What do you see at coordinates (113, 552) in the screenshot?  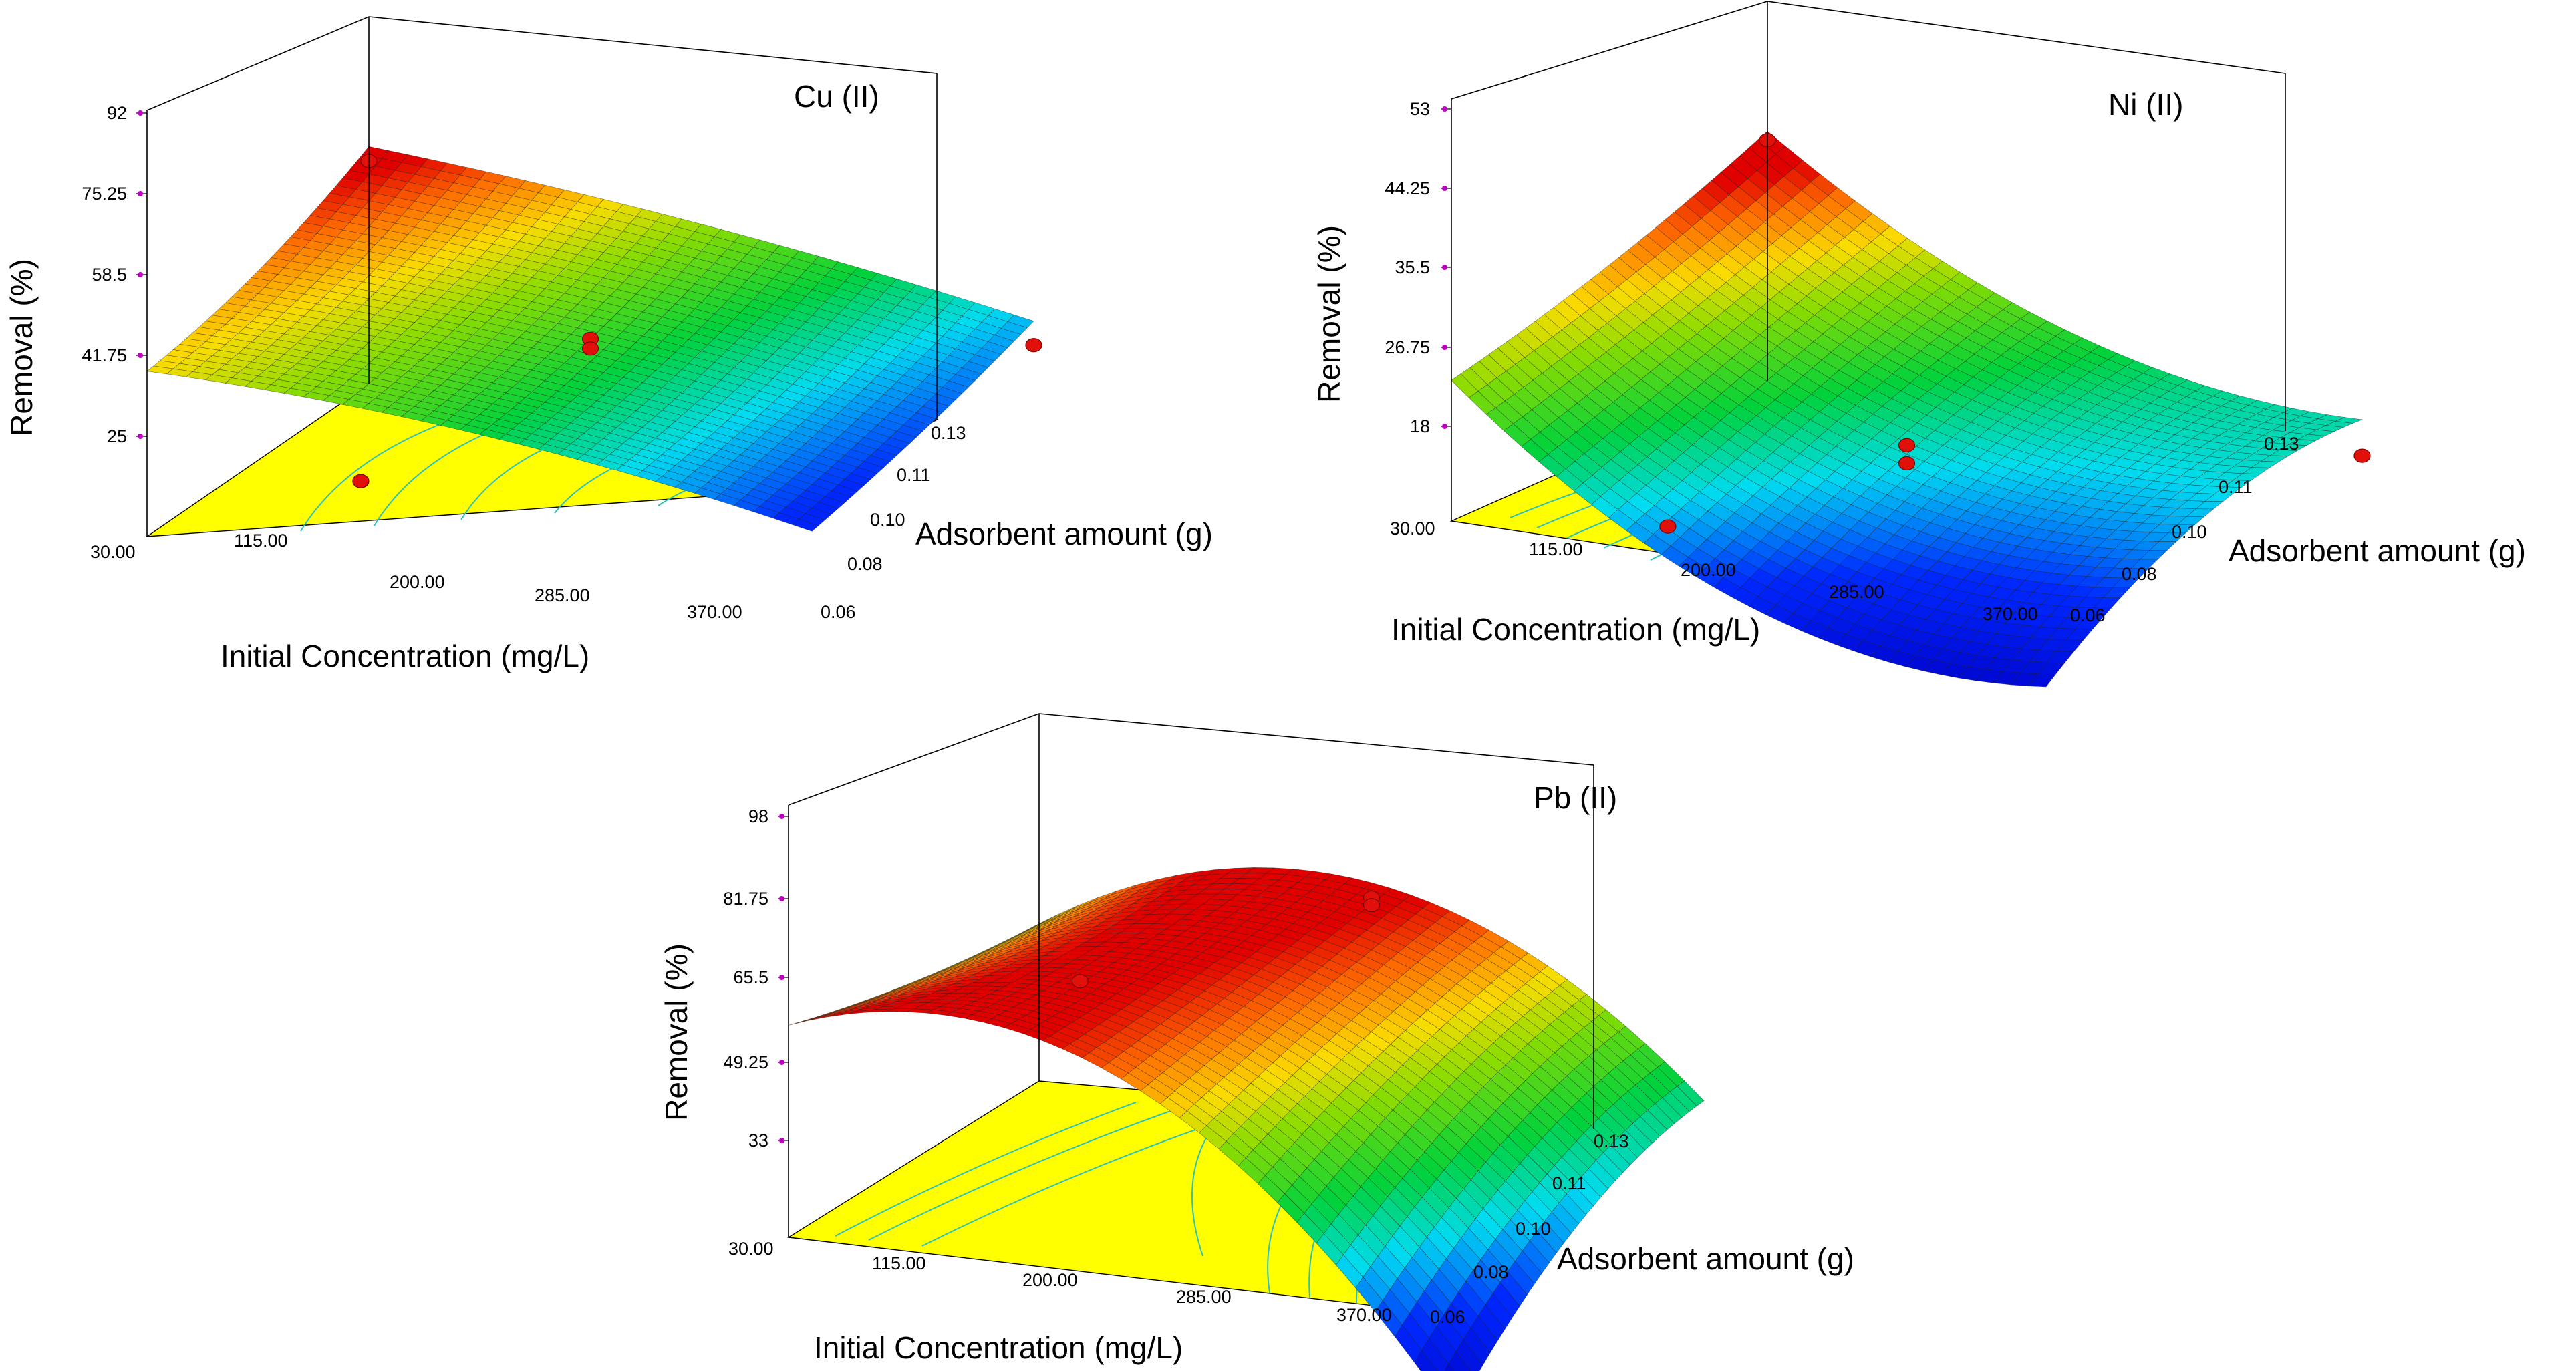 I see `cu-x-tick-label: 30.00` at bounding box center [113, 552].